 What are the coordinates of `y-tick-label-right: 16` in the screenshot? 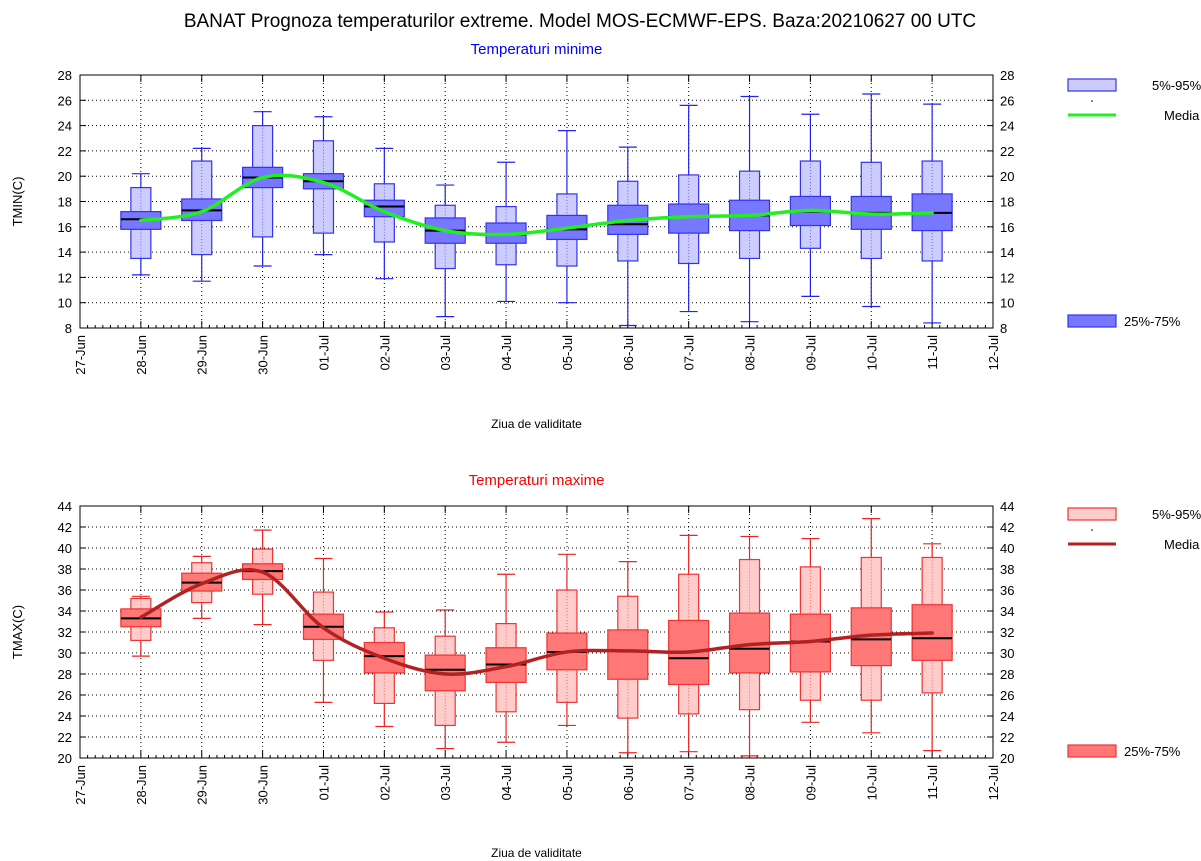 It's located at (1007, 227).